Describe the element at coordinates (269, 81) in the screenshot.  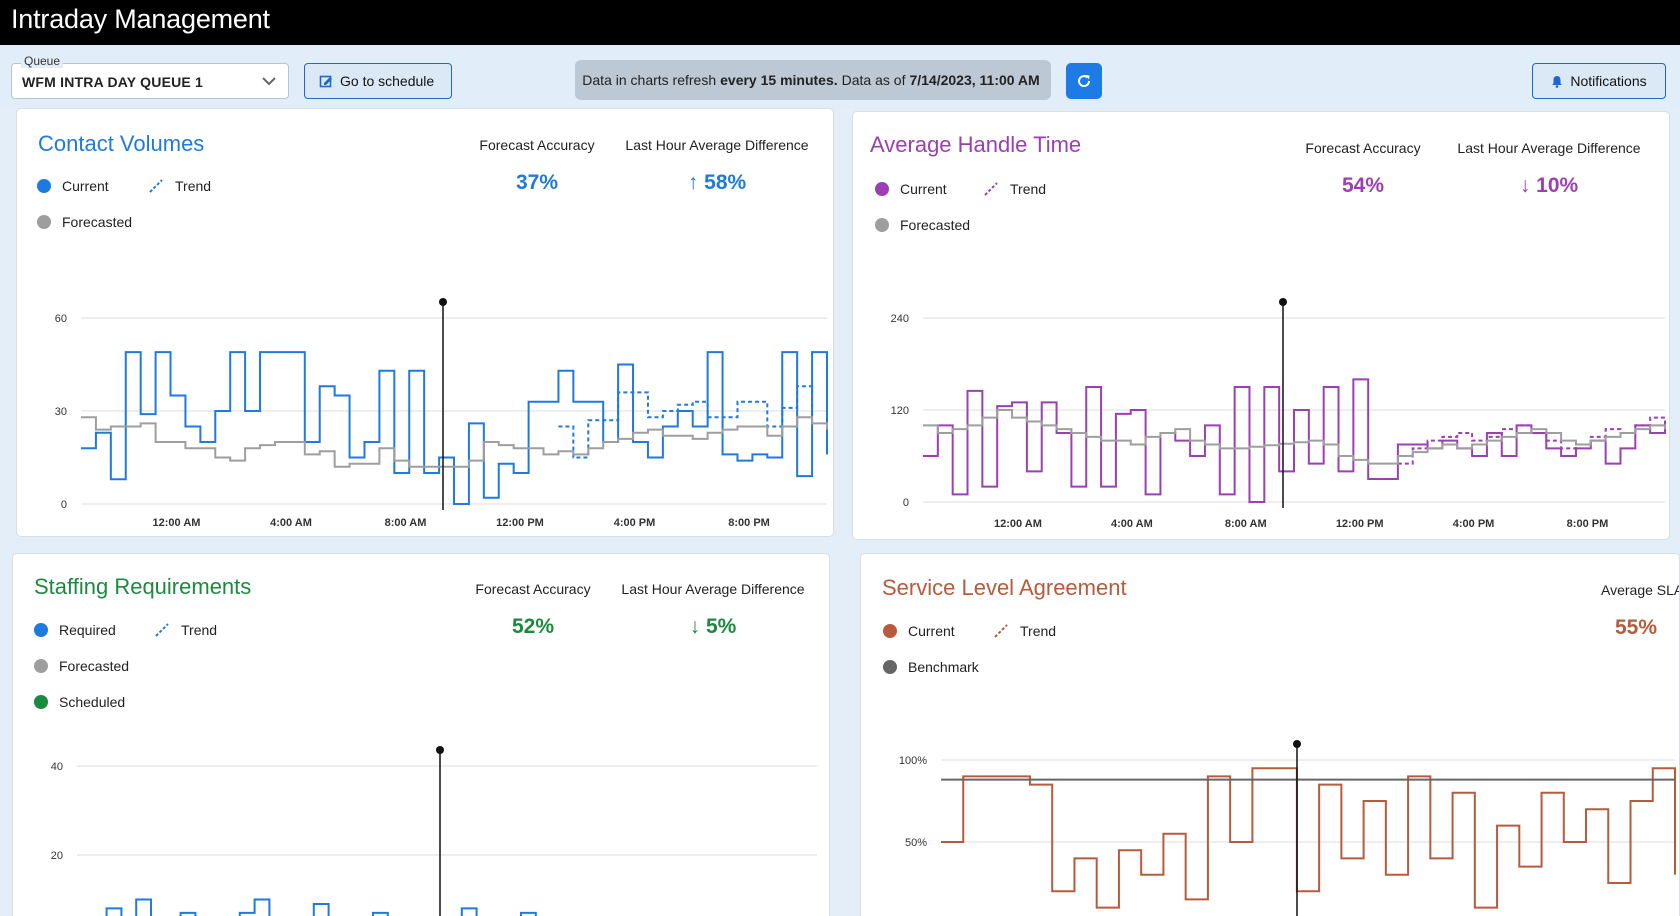
I see `chevron-down-icon` at that location.